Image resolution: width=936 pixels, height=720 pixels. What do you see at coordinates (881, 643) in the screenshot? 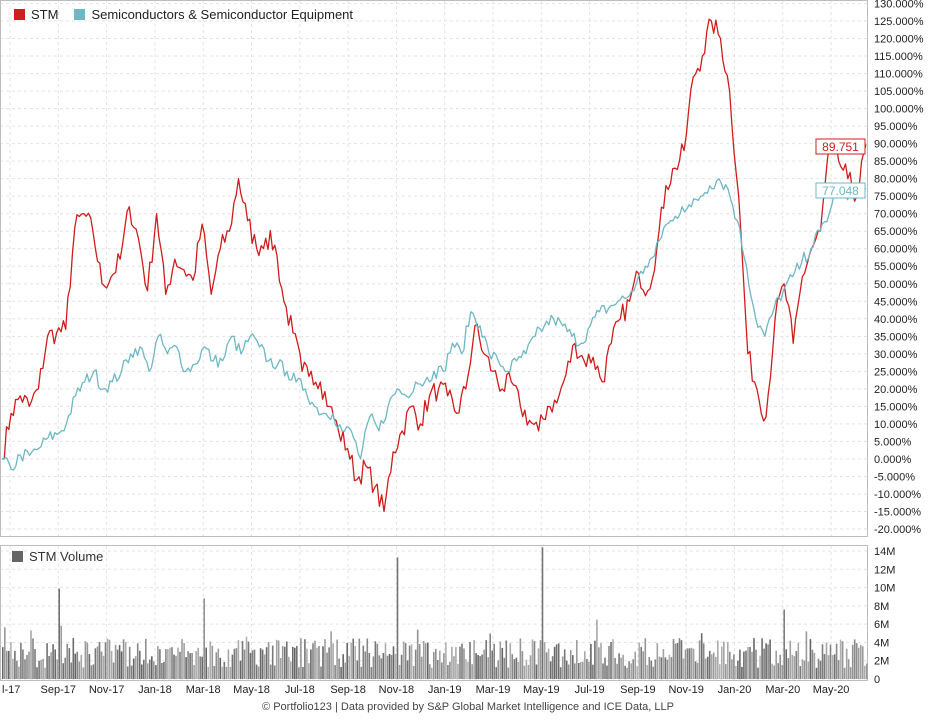
I see `volume-tick-label: 4M` at bounding box center [881, 643].